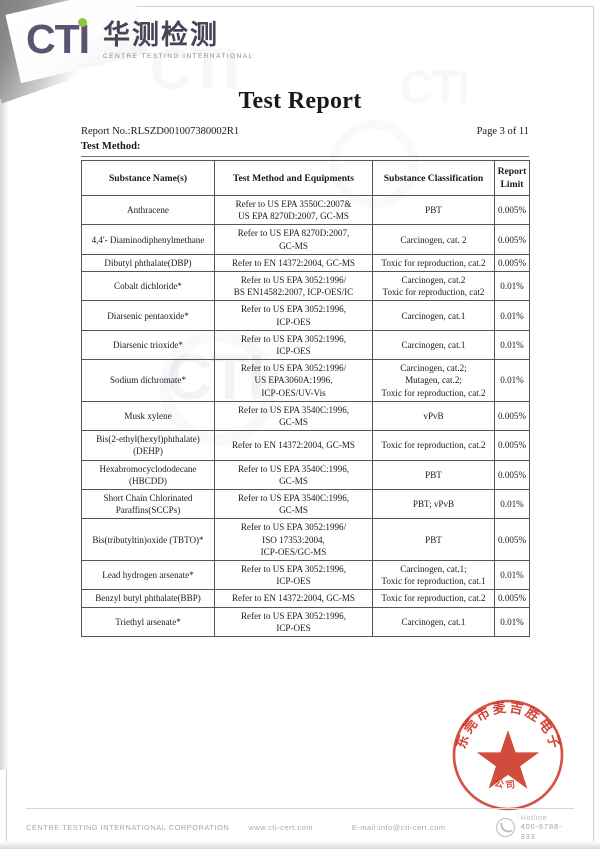 The image size is (600, 849). I want to click on test-method-label: Test Method:, so click(111, 146).